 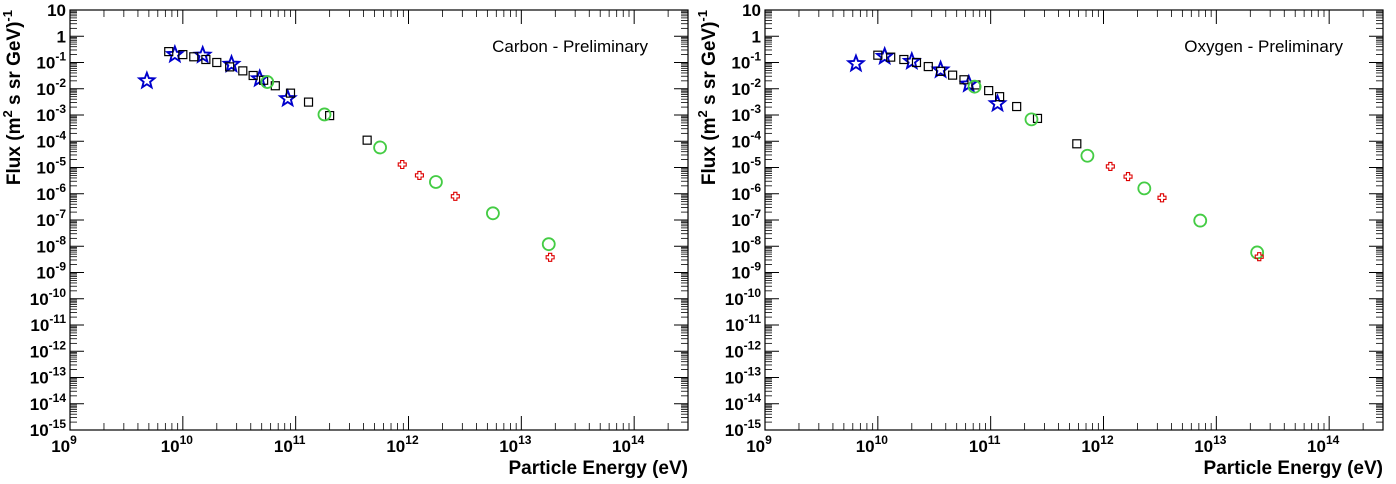 What do you see at coordinates (408, 163) in the screenshot?
I see `series-circle` at bounding box center [408, 163].